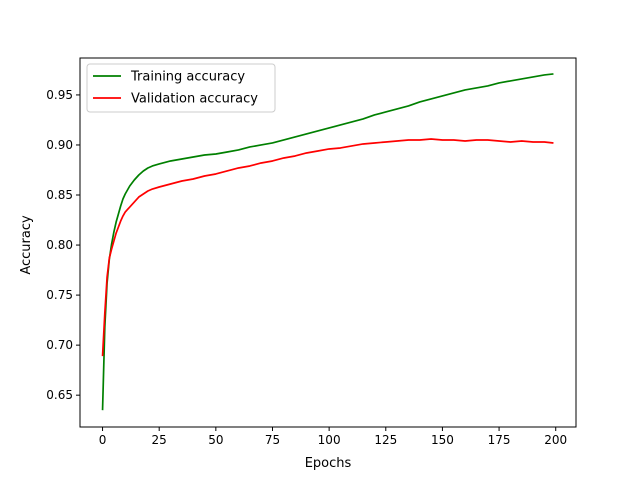 Image resolution: width=640 pixels, height=484 pixels. Describe the element at coordinates (59, 345) in the screenshot. I see `y-tick-label: 0.70` at that location.